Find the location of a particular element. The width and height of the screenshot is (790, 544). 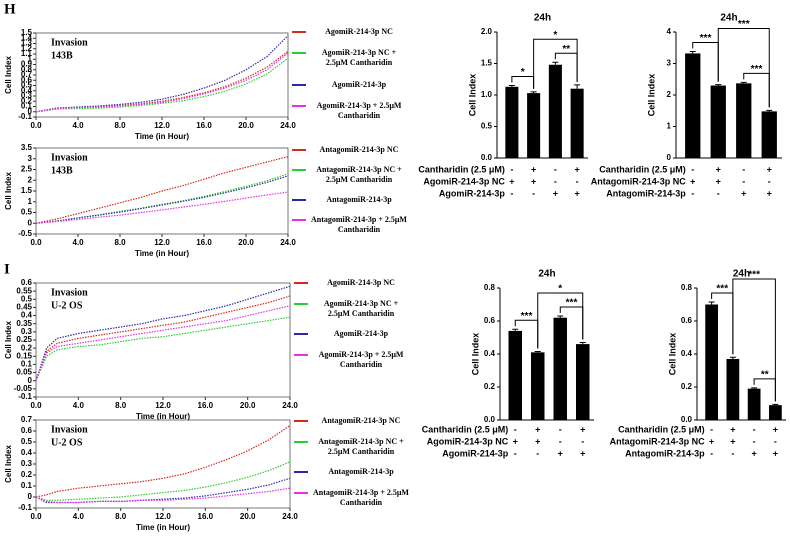

y-tick-label: 1 is located at coordinates (30, 201).